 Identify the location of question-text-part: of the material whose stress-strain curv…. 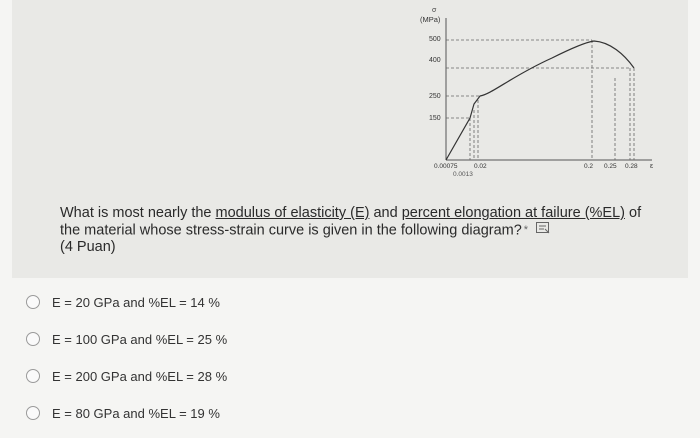
(351, 222).